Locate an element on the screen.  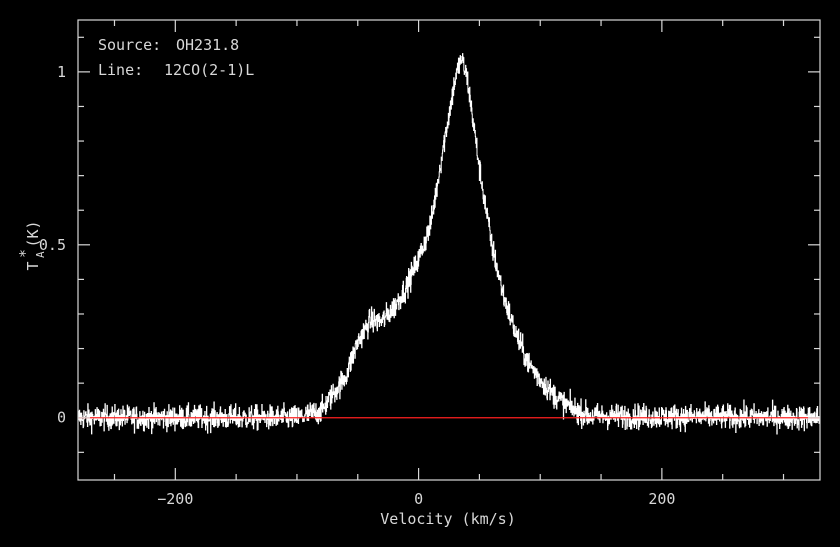
x-tick-label: 200 is located at coordinates (661, 499).